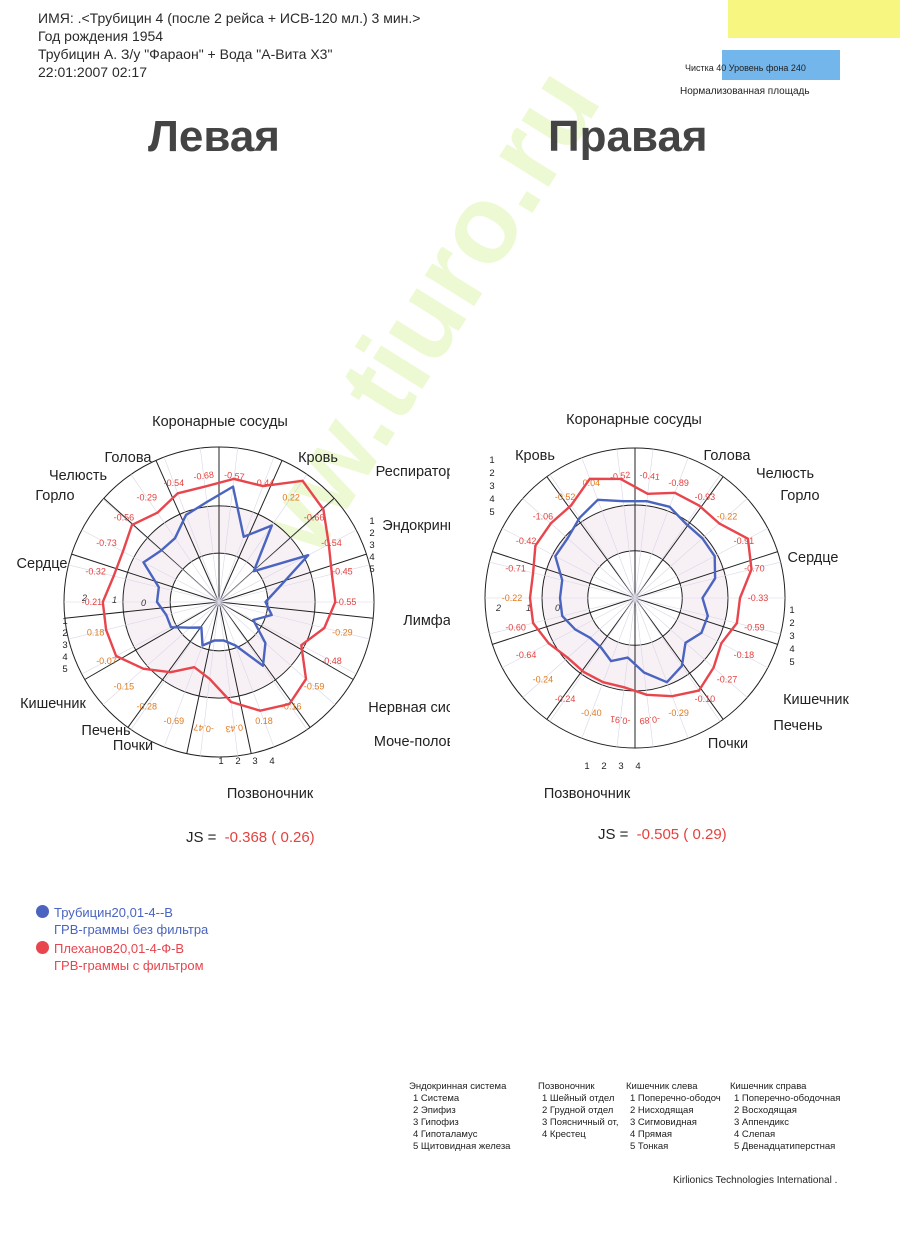 Image resolution: width=900 pixels, height=1239 pixels. What do you see at coordinates (42, 947) in the screenshot?
I see `legend-dot-red` at bounding box center [42, 947].